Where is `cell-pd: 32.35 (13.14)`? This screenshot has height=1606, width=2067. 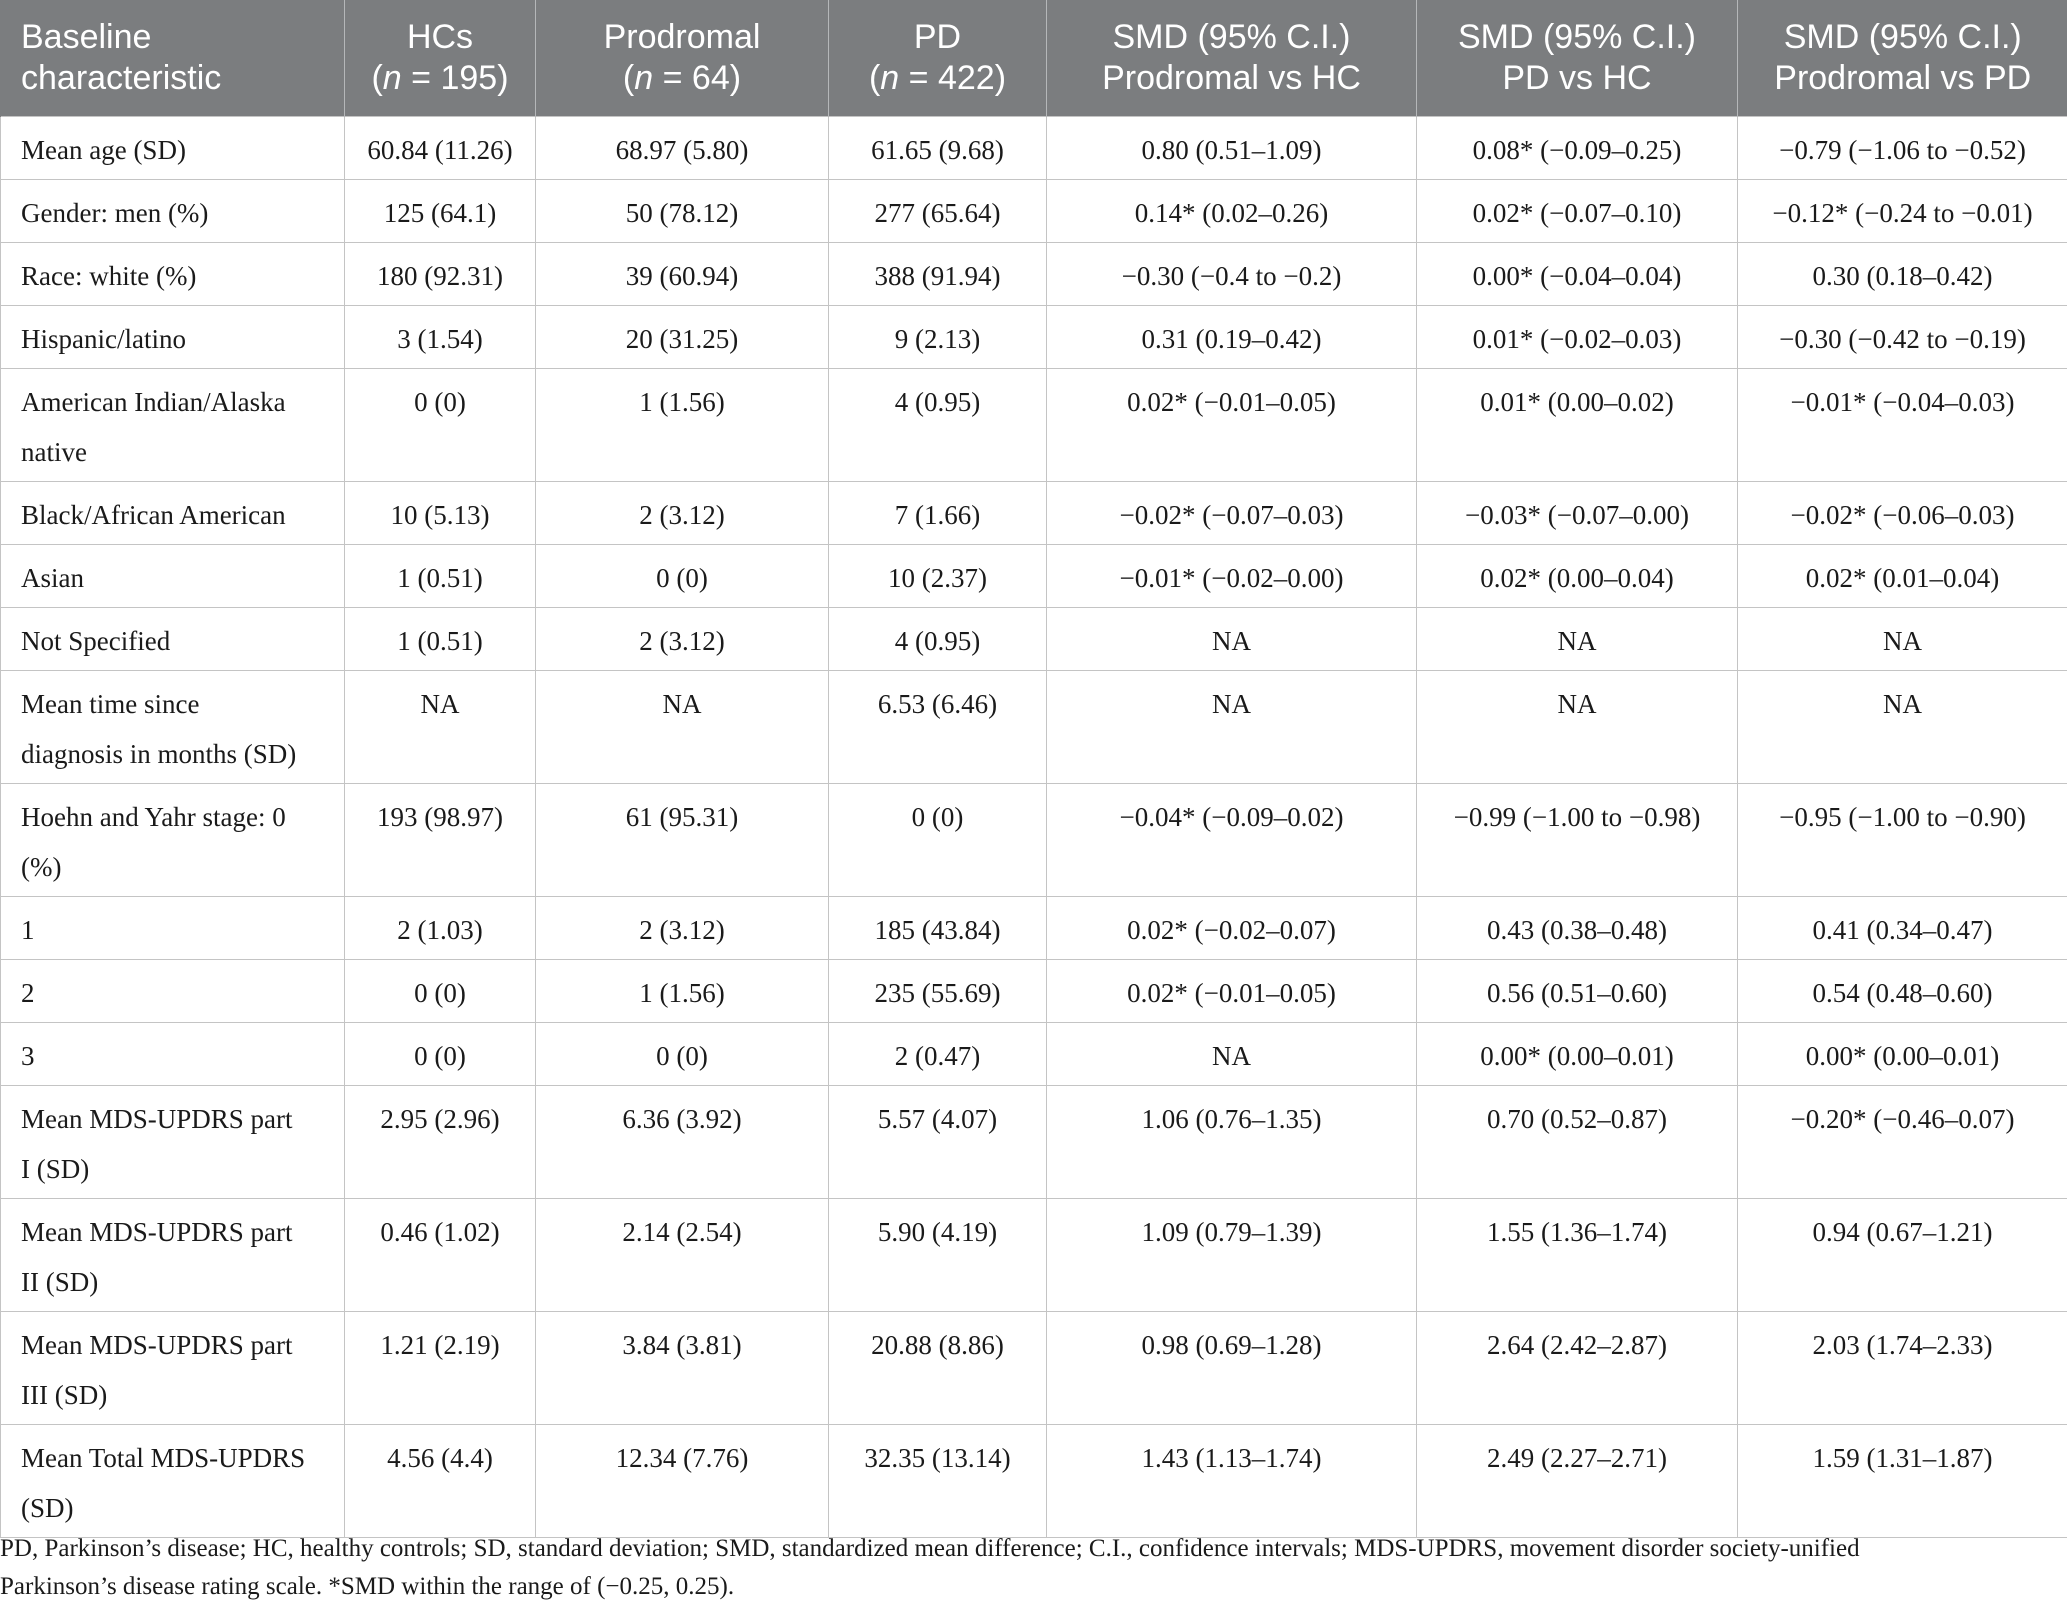
cell-pd: 32.35 (13.14) is located at coordinates (937, 1481).